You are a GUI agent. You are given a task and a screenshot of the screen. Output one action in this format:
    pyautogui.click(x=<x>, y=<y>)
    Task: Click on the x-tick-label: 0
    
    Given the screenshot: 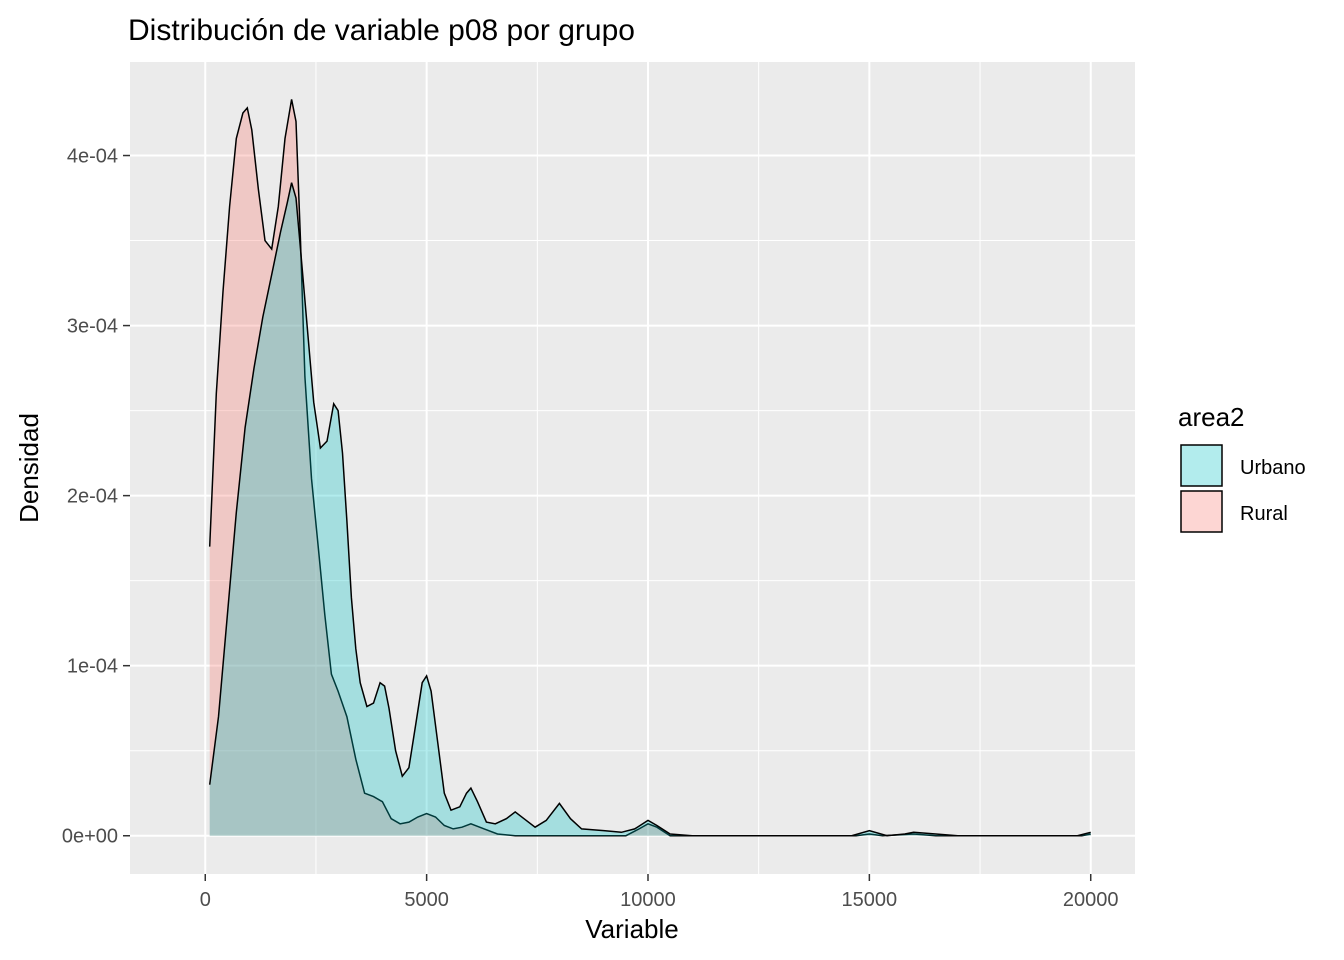 What is the action you would take?
    pyautogui.click(x=205, y=900)
    